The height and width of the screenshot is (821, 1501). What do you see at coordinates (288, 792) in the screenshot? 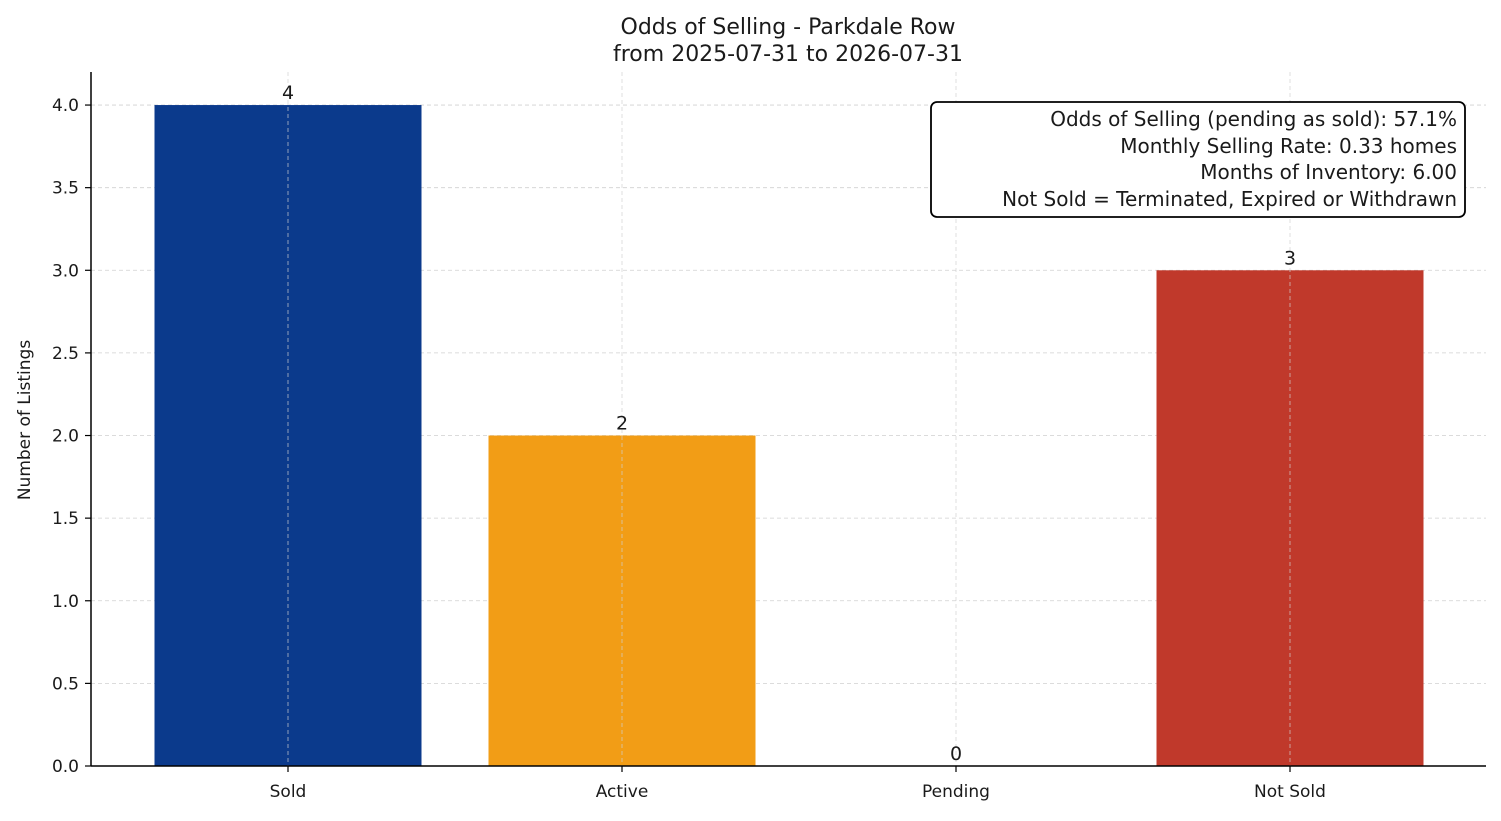
I see `x-tick-label-sold: Sold` at bounding box center [288, 792].